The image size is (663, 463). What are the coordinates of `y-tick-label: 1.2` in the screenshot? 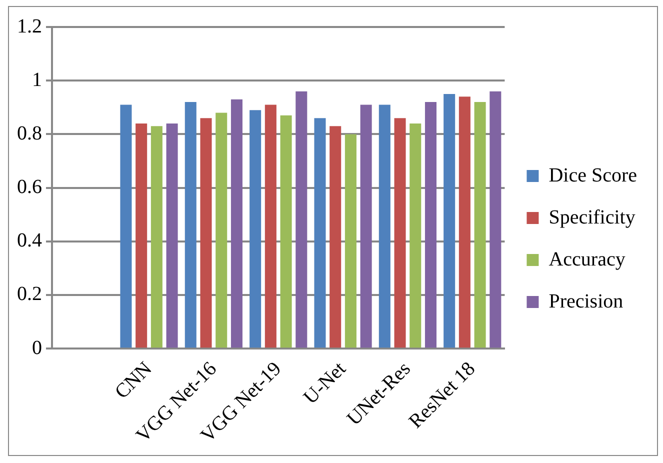 It's located at (29, 26).